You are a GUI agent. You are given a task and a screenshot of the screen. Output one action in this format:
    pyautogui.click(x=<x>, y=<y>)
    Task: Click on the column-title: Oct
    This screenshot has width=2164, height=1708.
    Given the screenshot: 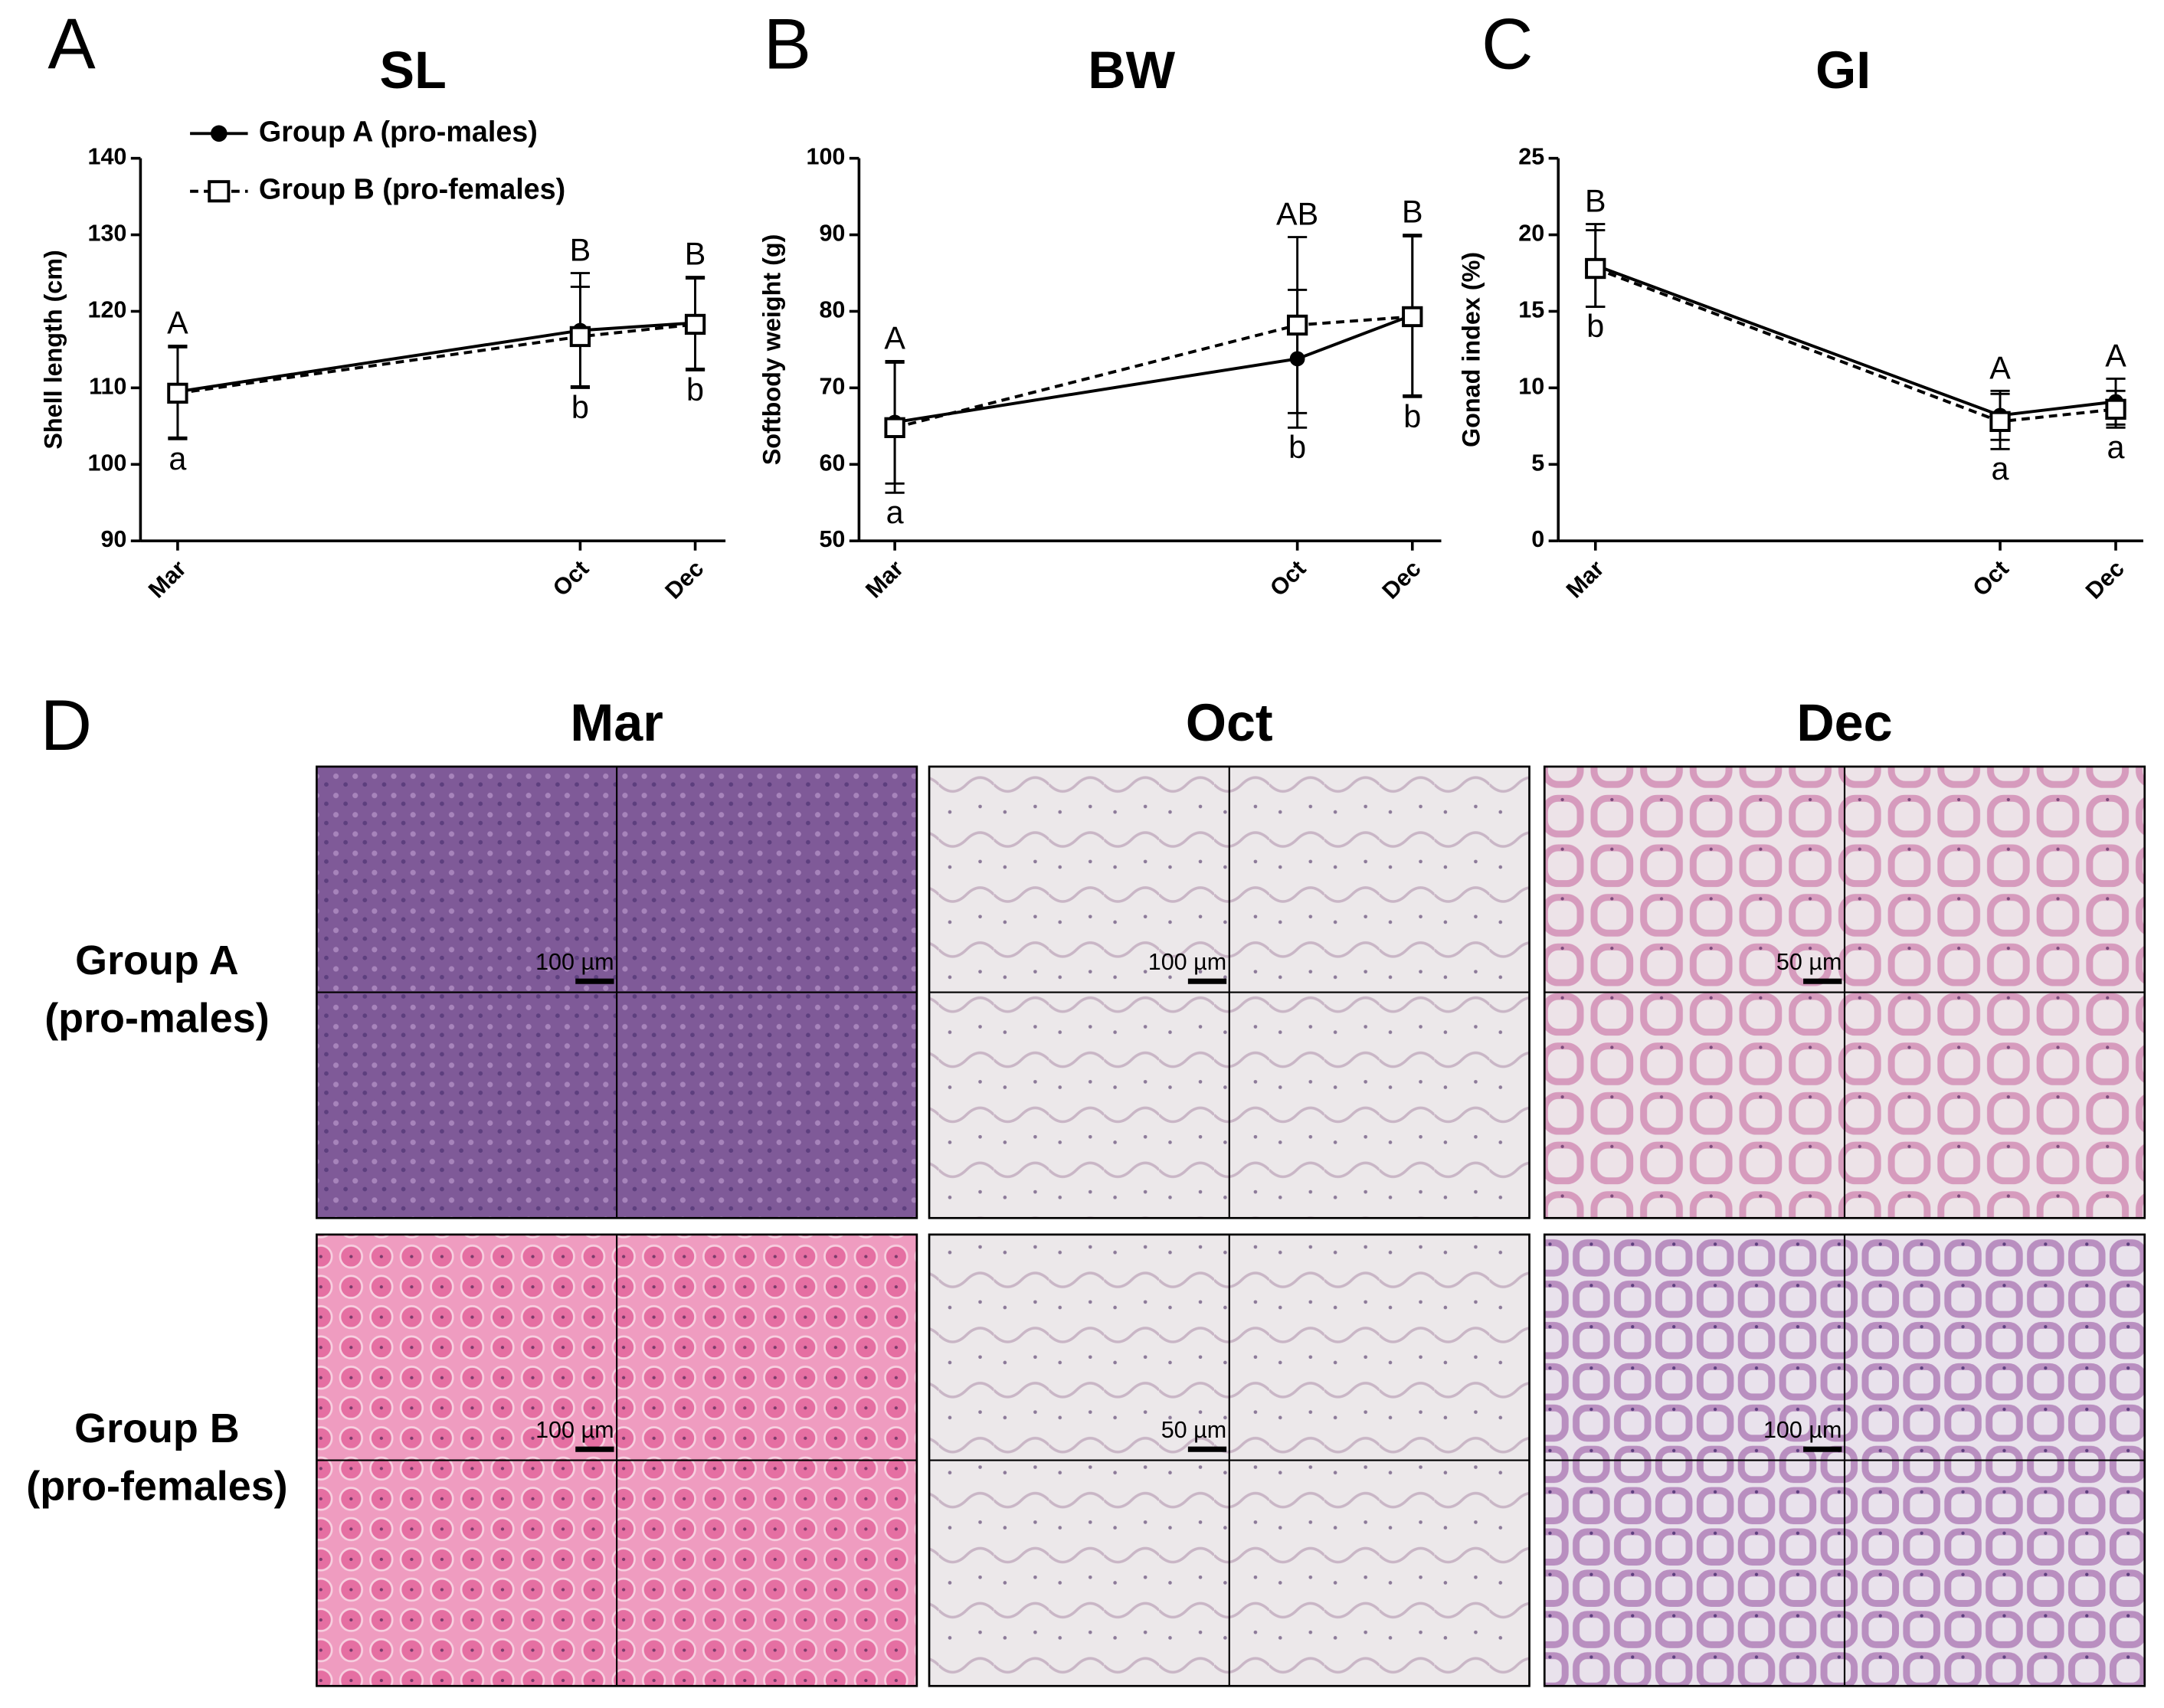 What is the action you would take?
    pyautogui.click(x=1229, y=723)
    